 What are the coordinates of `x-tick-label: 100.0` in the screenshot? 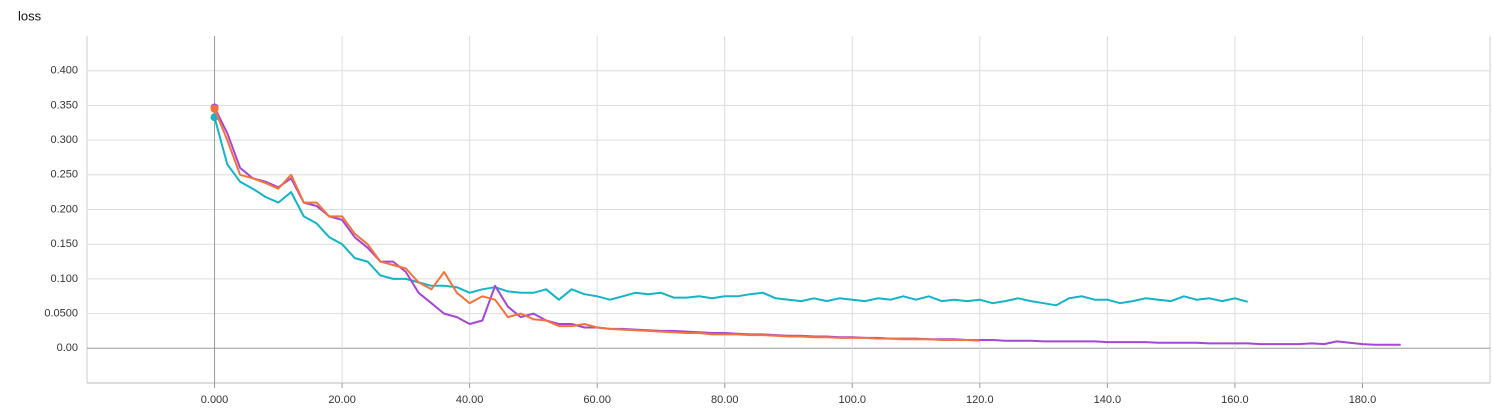 It's located at (853, 400).